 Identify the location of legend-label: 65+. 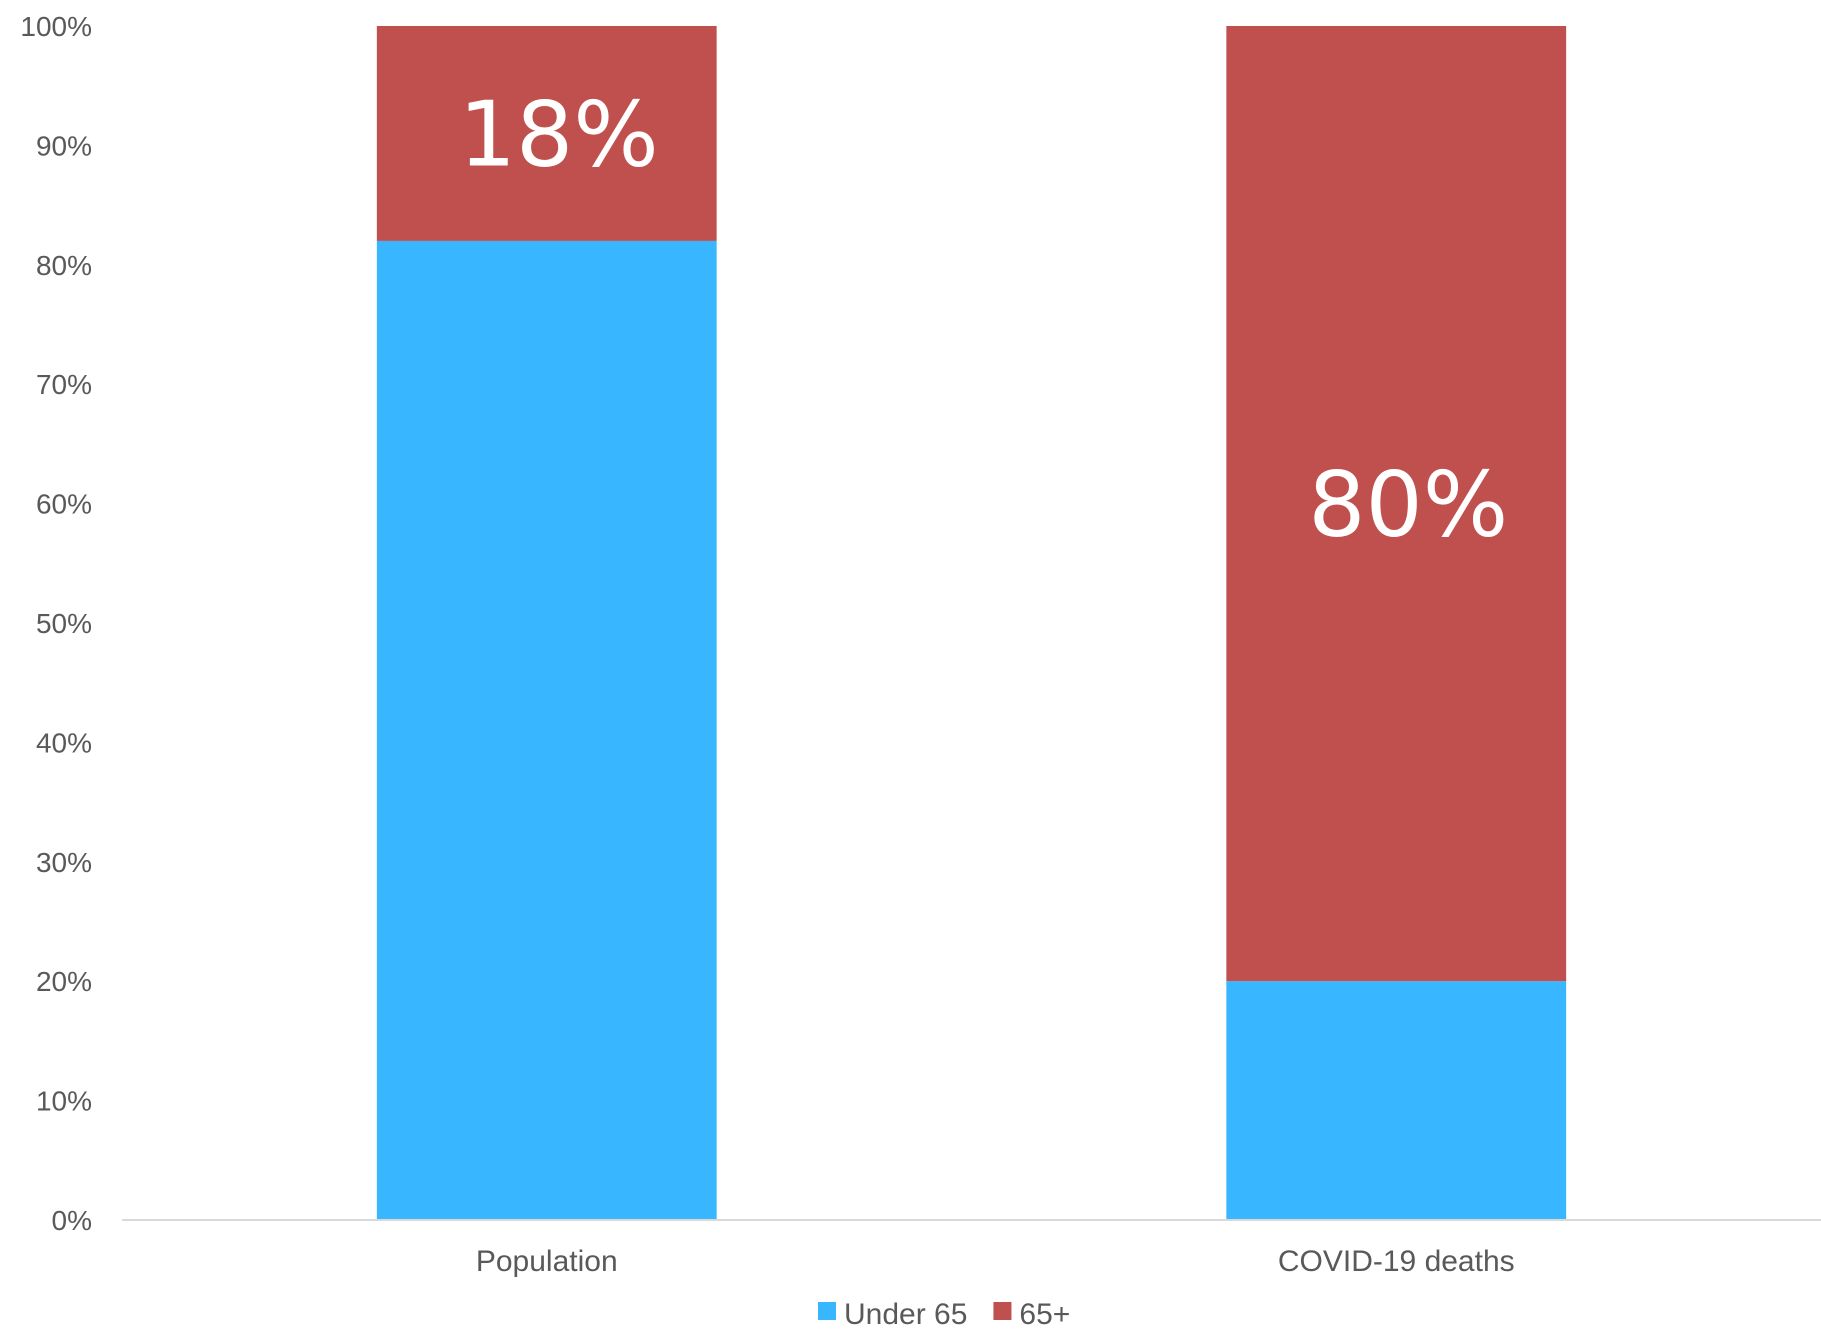
(1044, 1314).